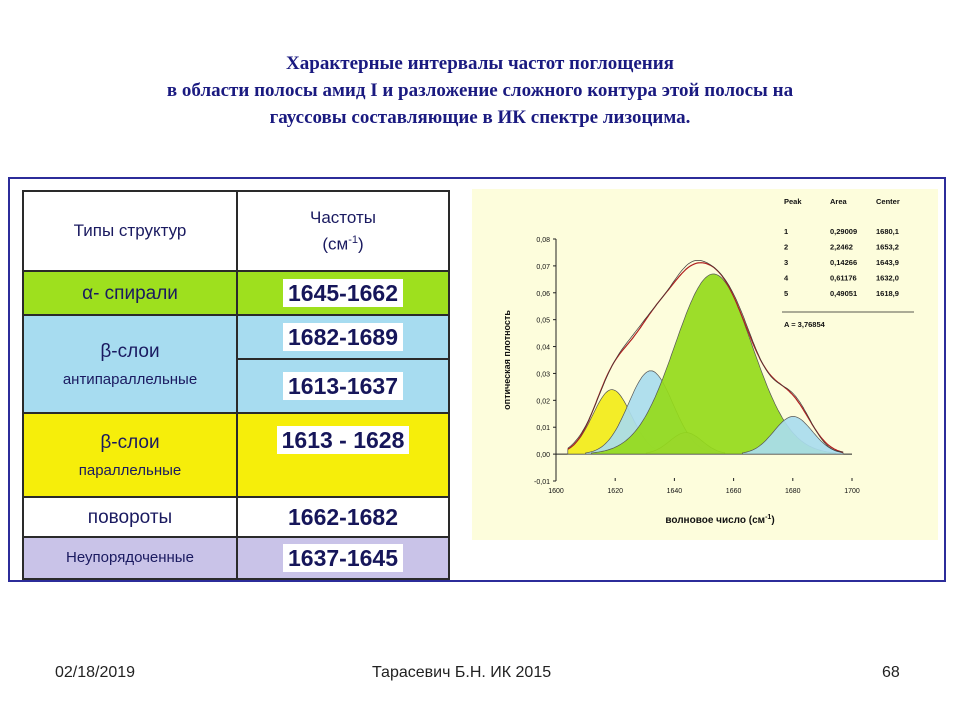  Describe the element at coordinates (615, 491) in the screenshot. I see `x-tick-label: 1620` at that location.